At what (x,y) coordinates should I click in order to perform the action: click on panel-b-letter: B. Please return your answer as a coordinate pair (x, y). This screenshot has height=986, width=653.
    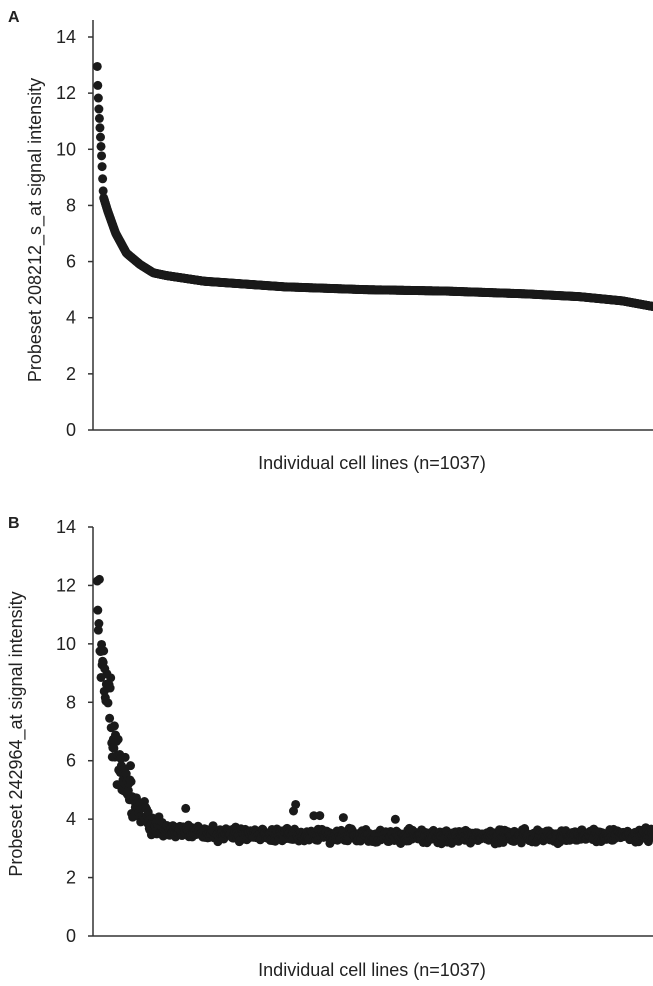
    Looking at the image, I should click on (14, 523).